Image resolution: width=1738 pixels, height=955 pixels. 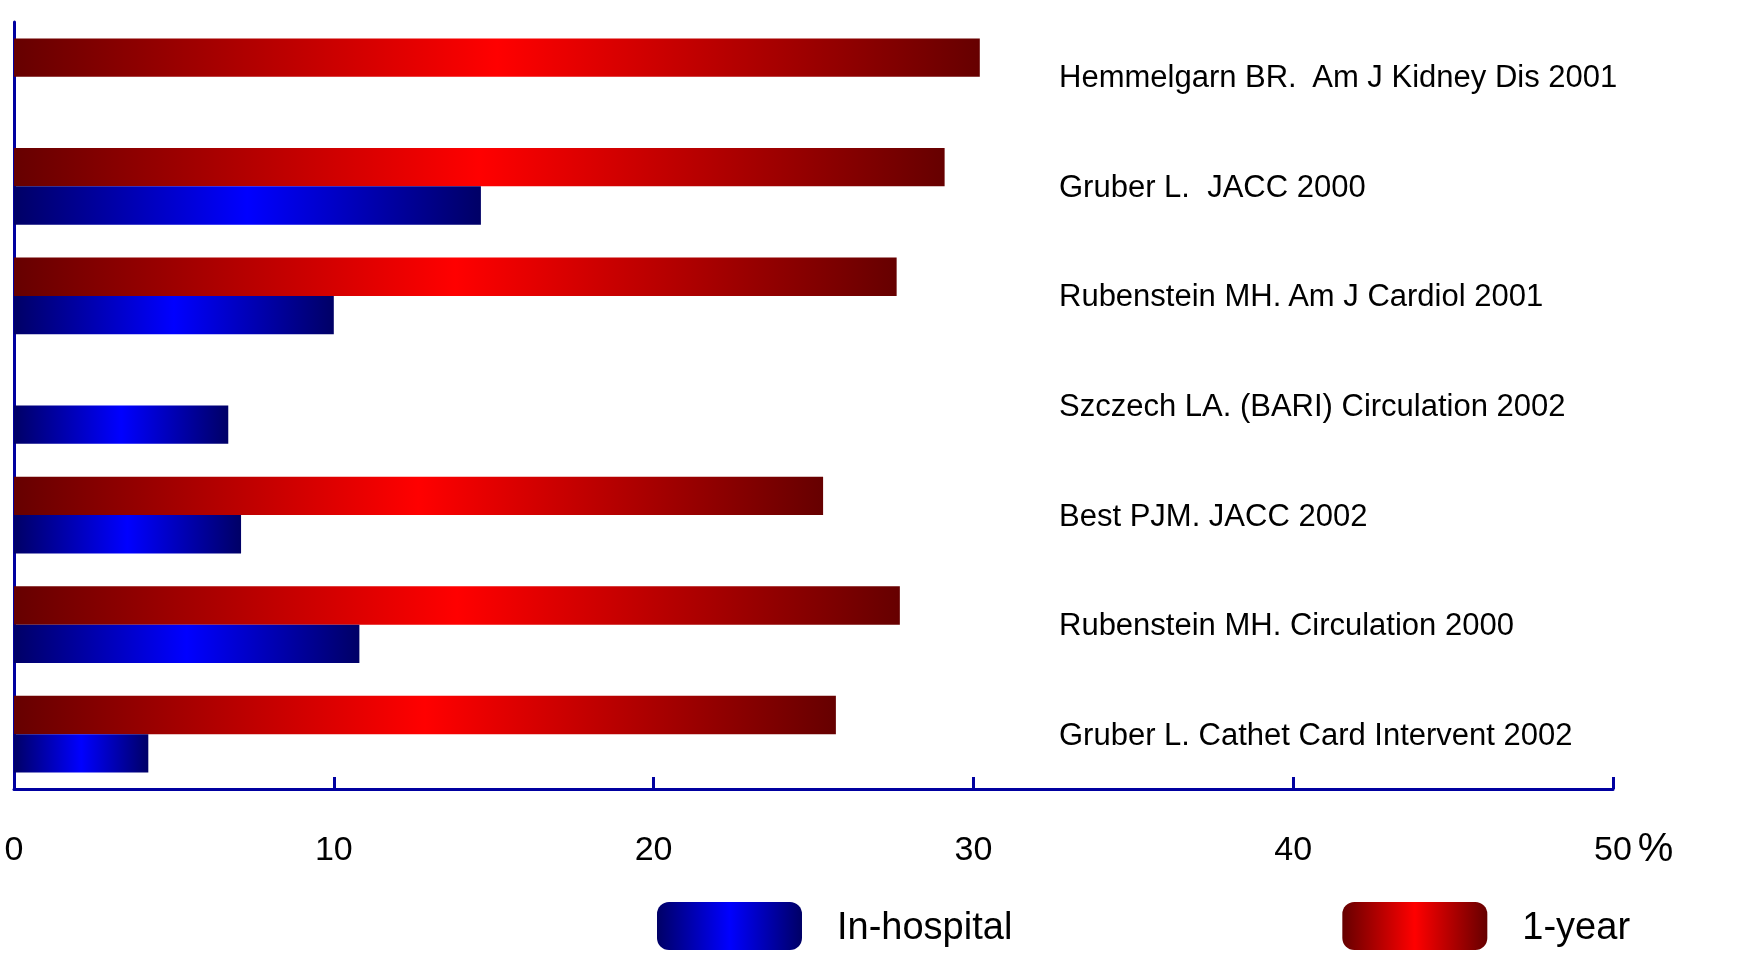 What do you see at coordinates (1293, 848) in the screenshot?
I see `x-tick-label: 40` at bounding box center [1293, 848].